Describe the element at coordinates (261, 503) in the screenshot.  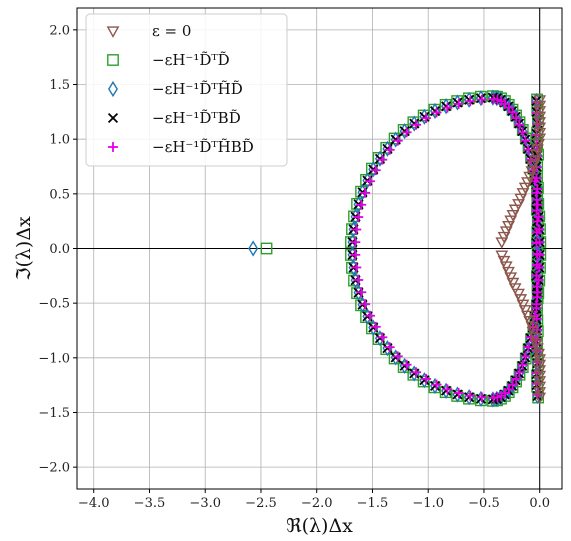
I see `x-tick-label: −2.5` at that location.